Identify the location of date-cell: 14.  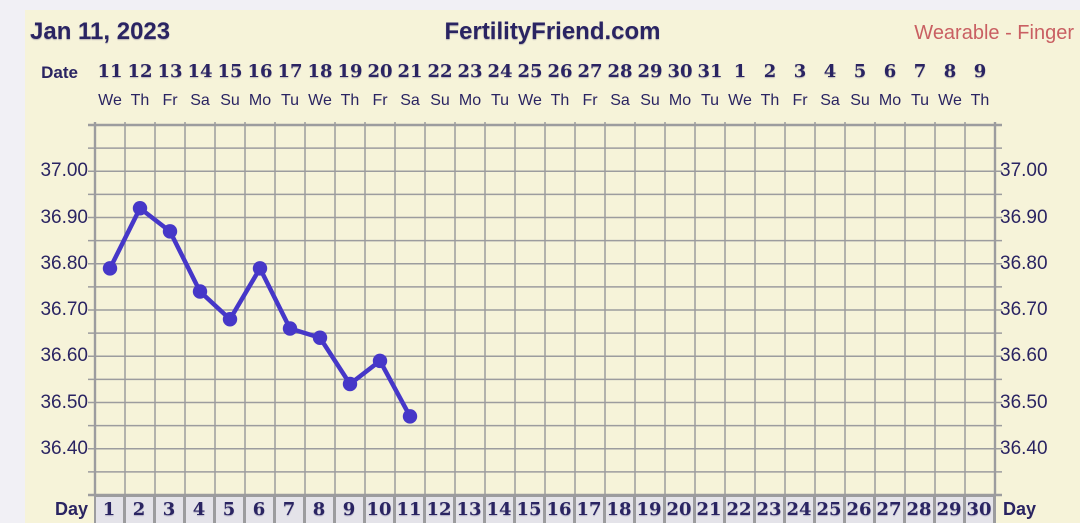
(200, 71).